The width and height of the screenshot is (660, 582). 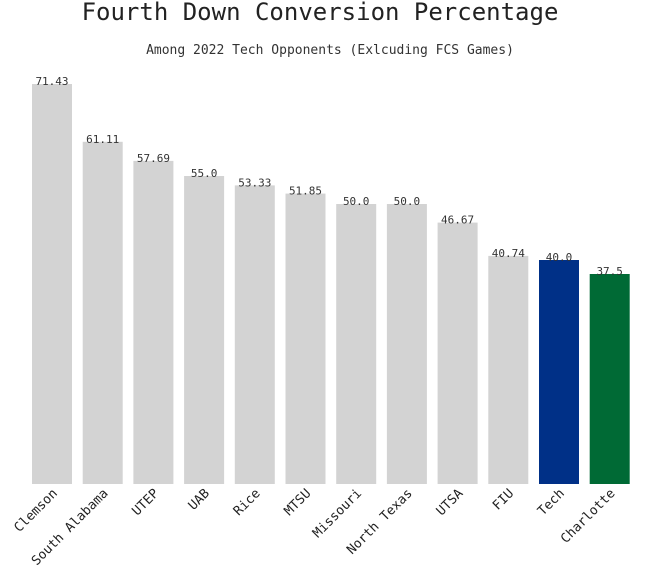 What do you see at coordinates (52, 284) in the screenshot?
I see `bar-clemson` at bounding box center [52, 284].